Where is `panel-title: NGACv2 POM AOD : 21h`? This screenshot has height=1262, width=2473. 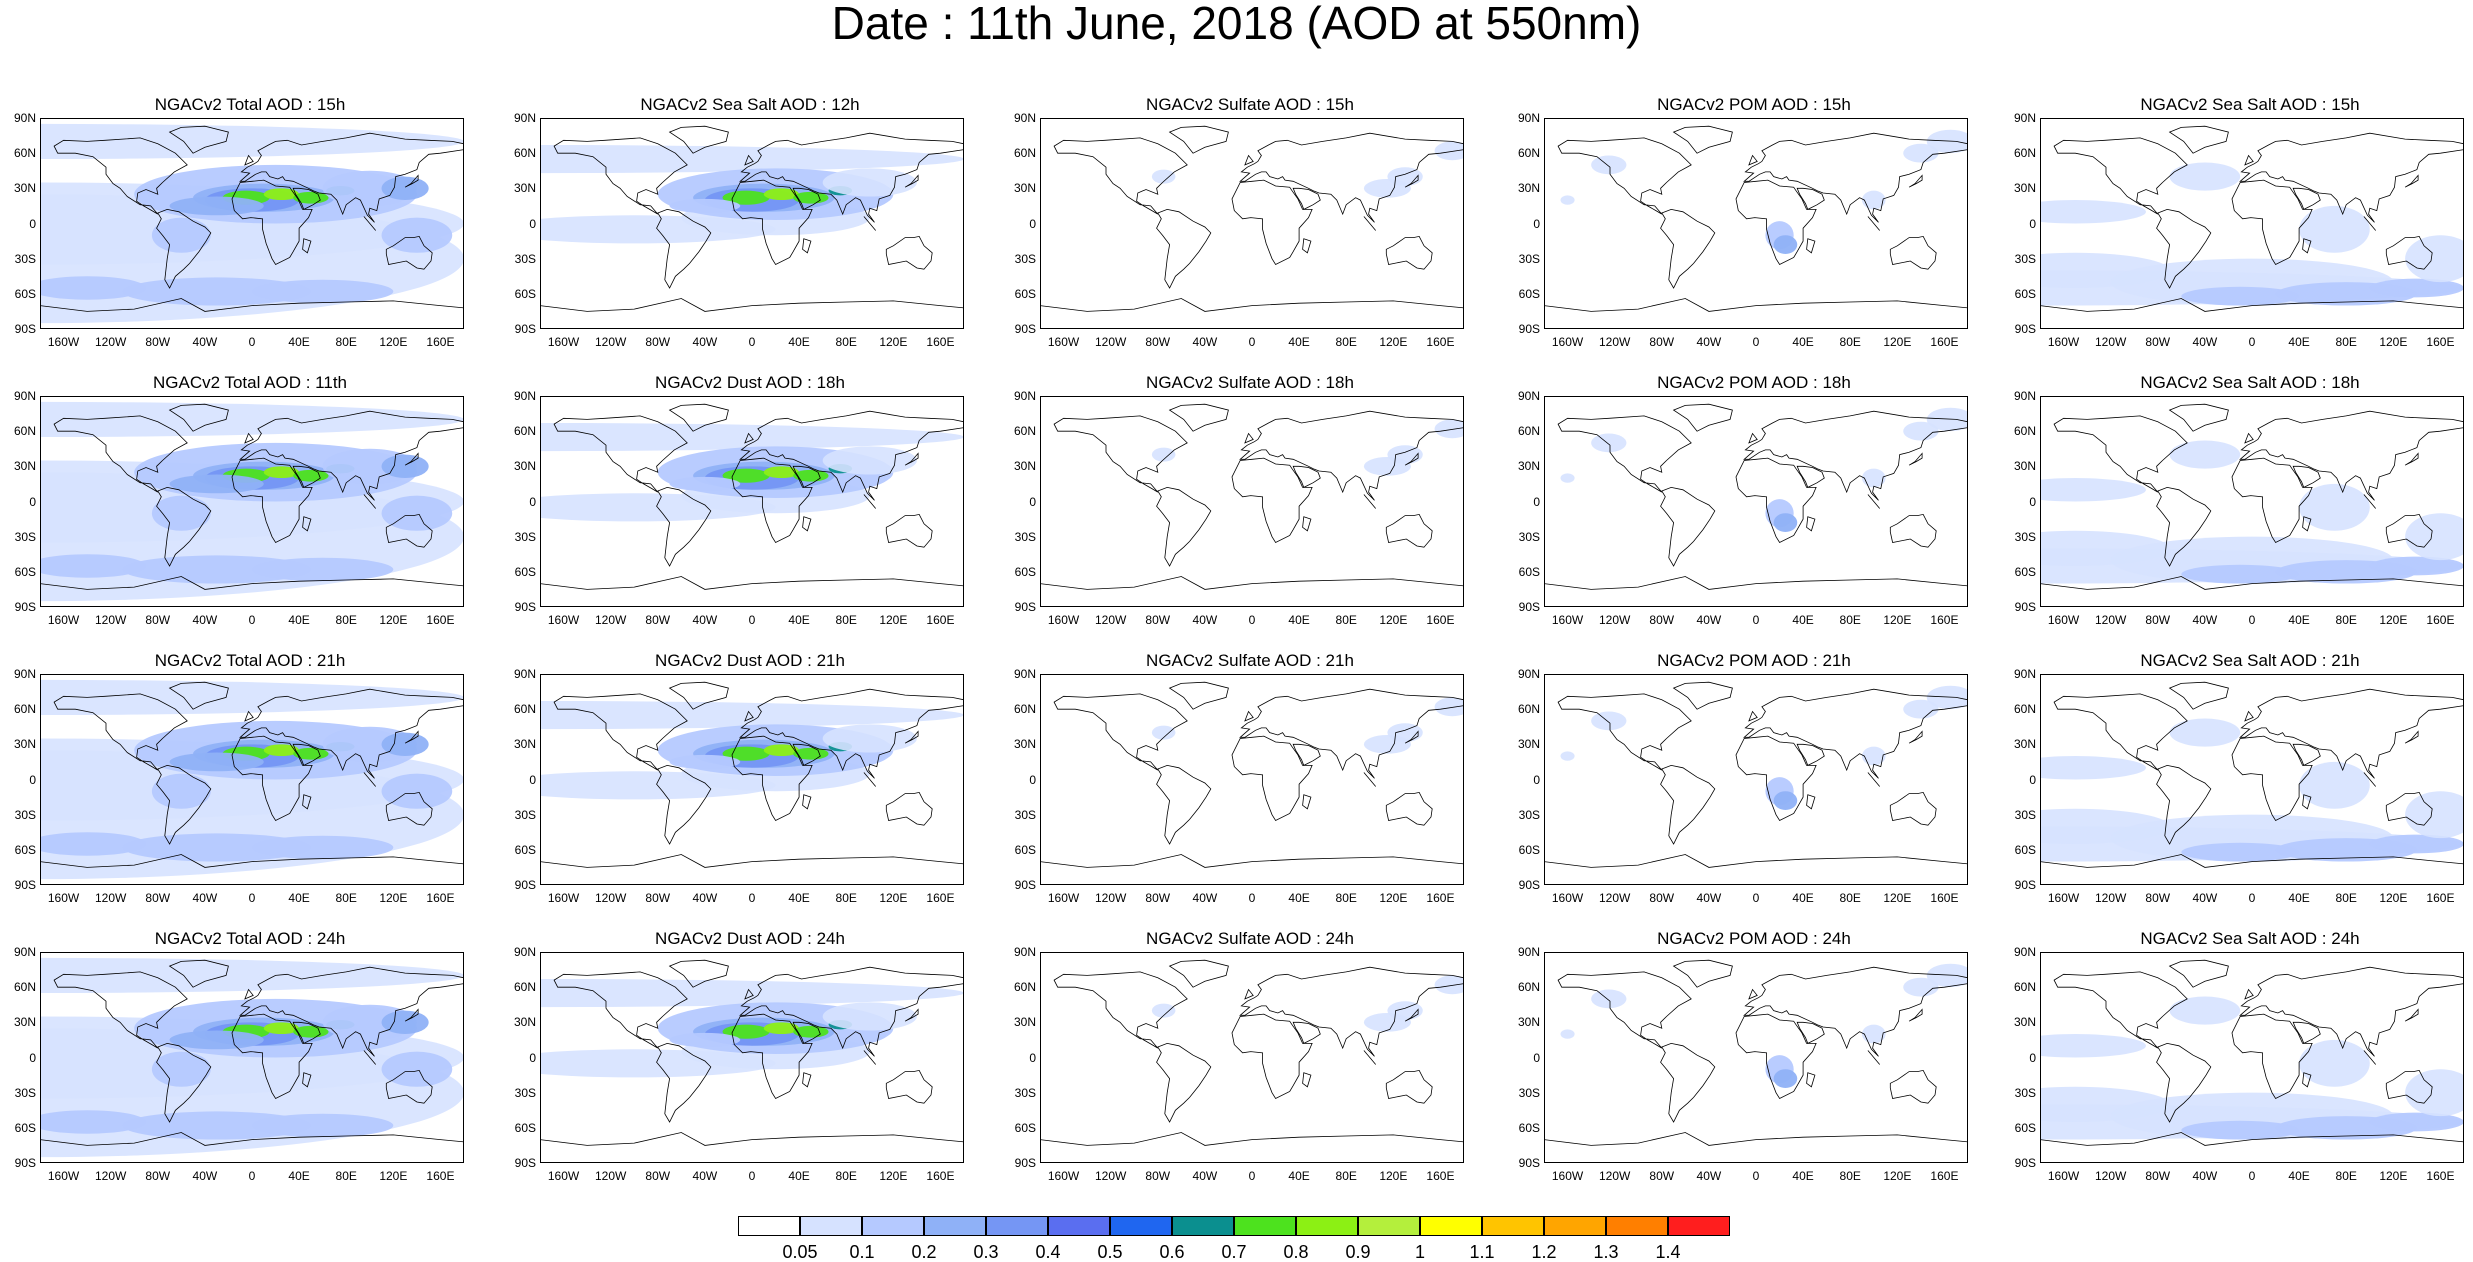 panel-title: NGACv2 POM AOD : 21h is located at coordinates (1754, 660).